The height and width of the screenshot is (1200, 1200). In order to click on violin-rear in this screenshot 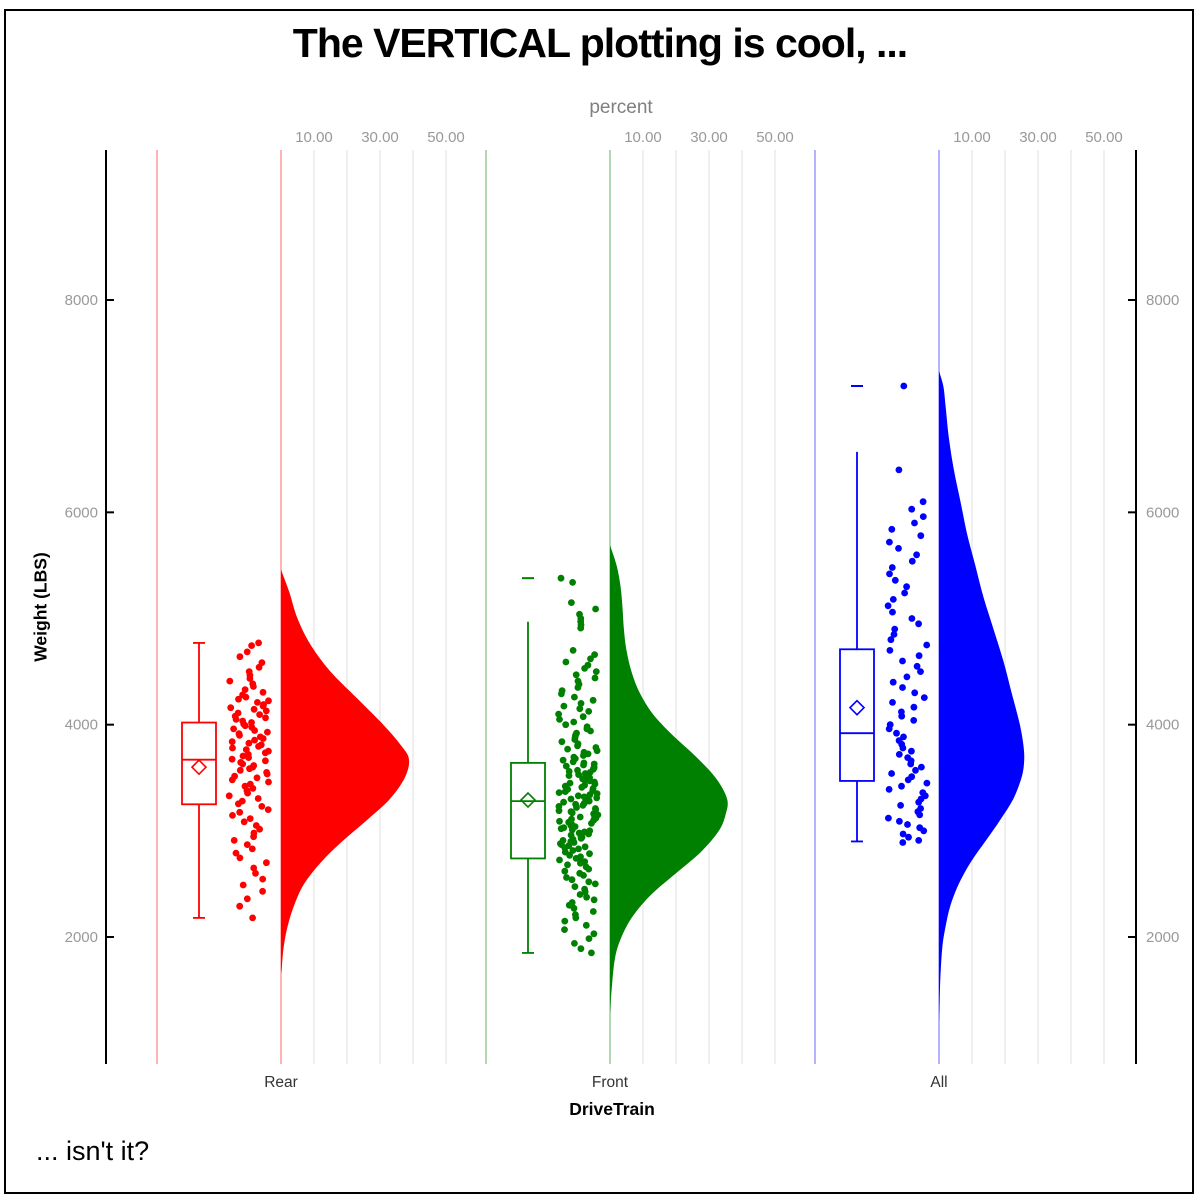, I will do `click(345, 771)`.